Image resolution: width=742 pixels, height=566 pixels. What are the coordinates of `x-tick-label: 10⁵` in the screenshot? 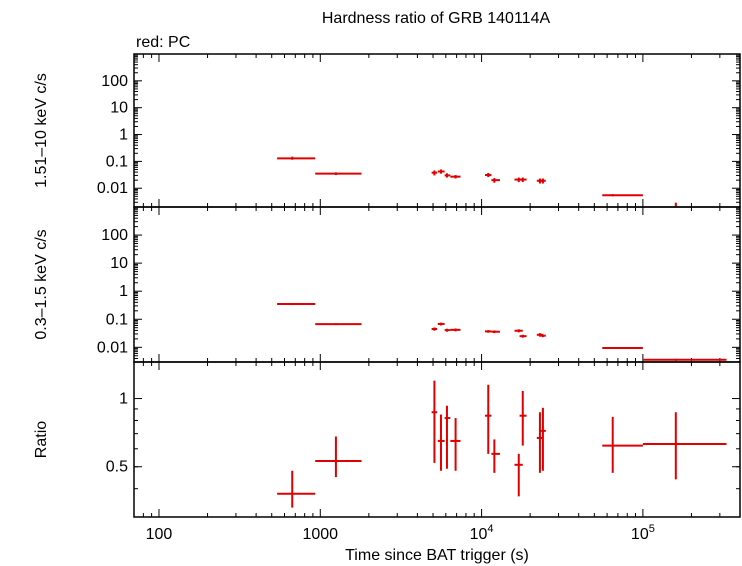 It's located at (643, 533).